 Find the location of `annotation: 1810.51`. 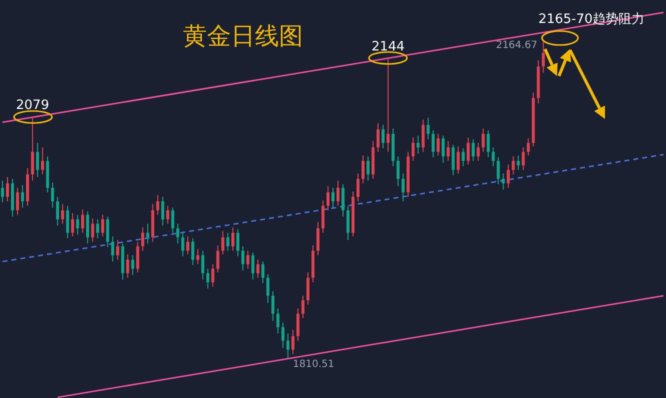

annotation: 1810.51 is located at coordinates (313, 364).